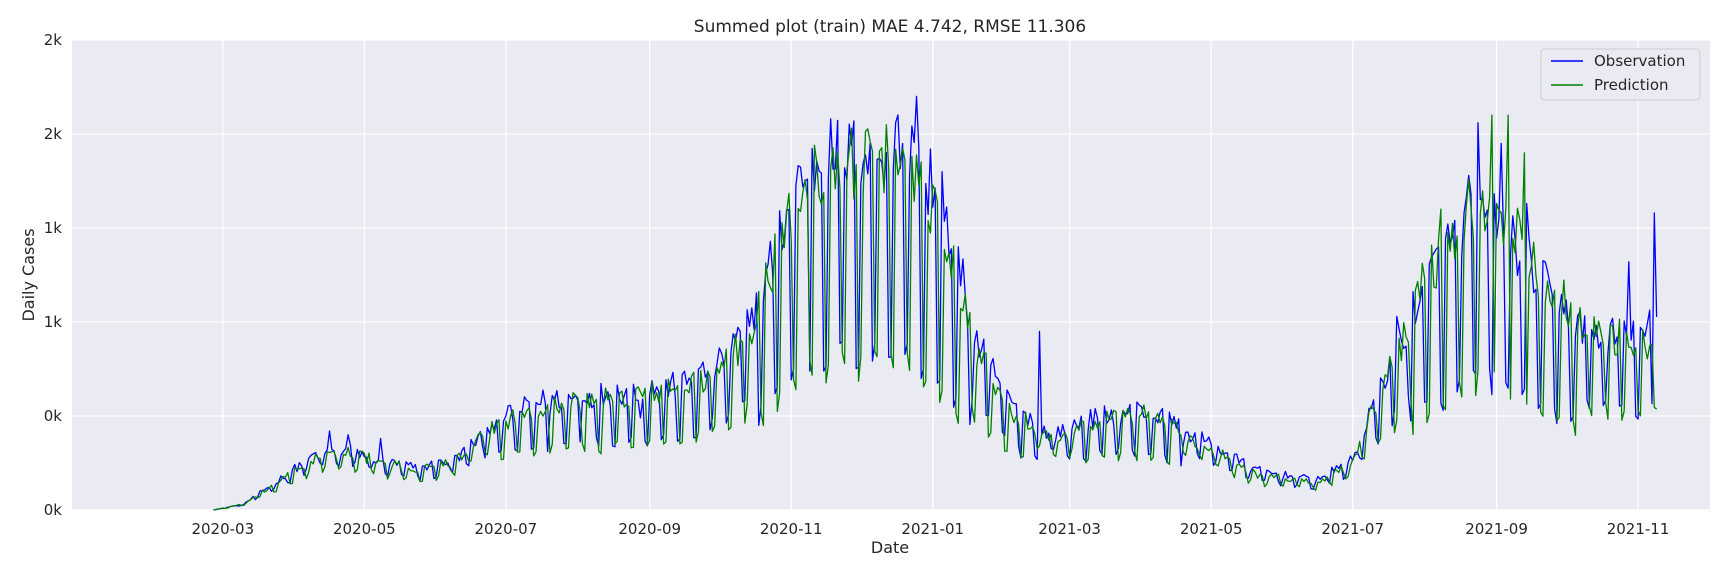  I want to click on x-tick-label: 2020-05, so click(364, 529).